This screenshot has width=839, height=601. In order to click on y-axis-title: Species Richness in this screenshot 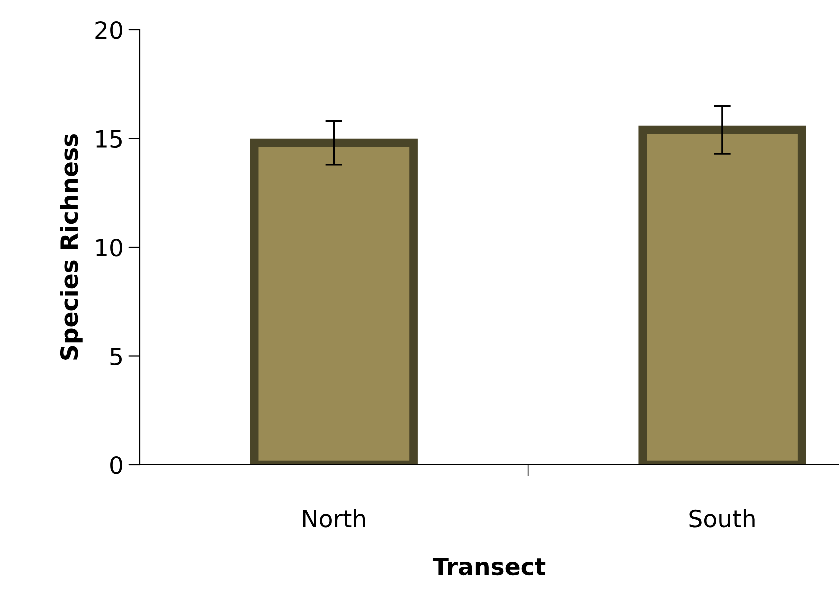, I will do `click(71, 247)`.